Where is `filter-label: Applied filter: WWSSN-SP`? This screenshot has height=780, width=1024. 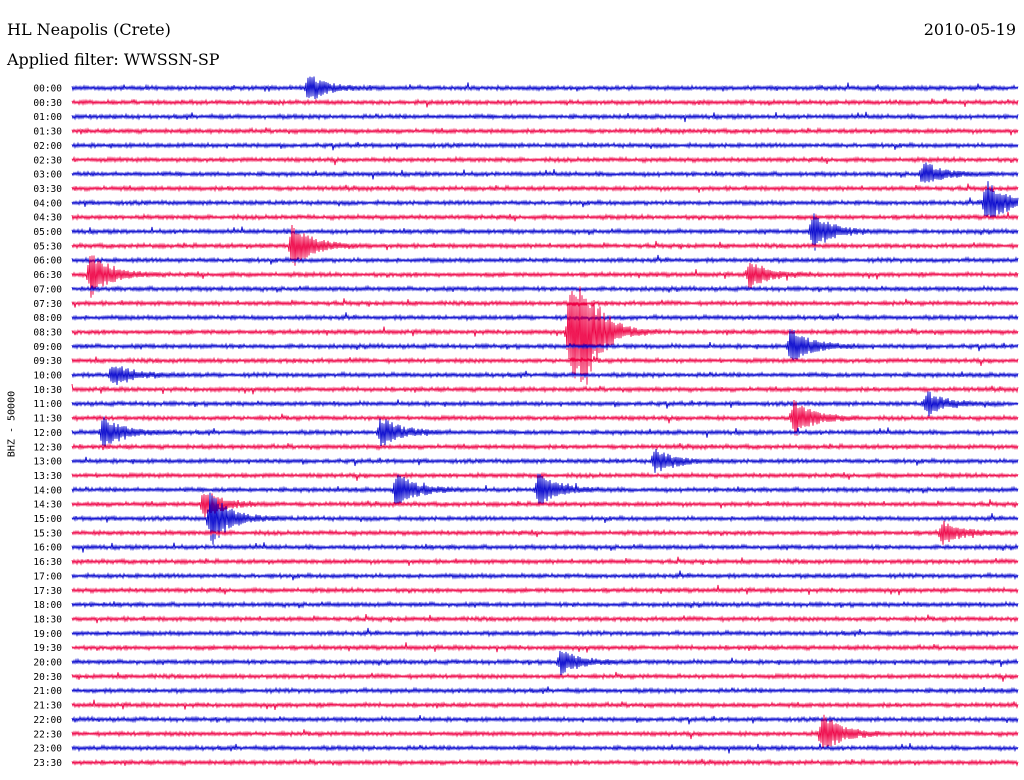 filter-label: Applied filter: WWSSN-SP is located at coordinates (113, 59).